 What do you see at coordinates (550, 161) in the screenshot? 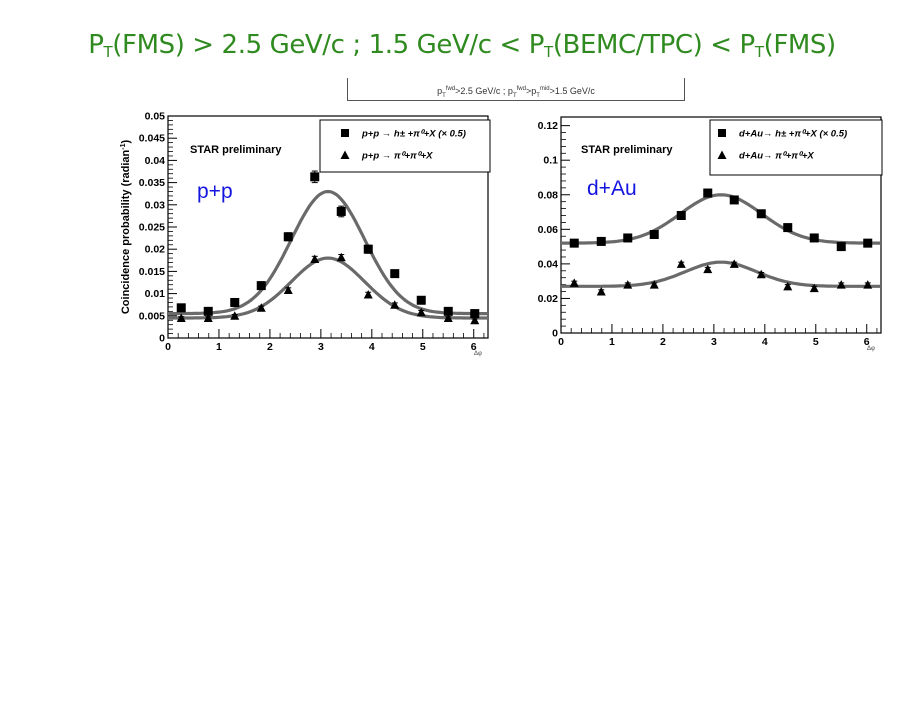
I see `y-tick-label: 0.1` at bounding box center [550, 161].